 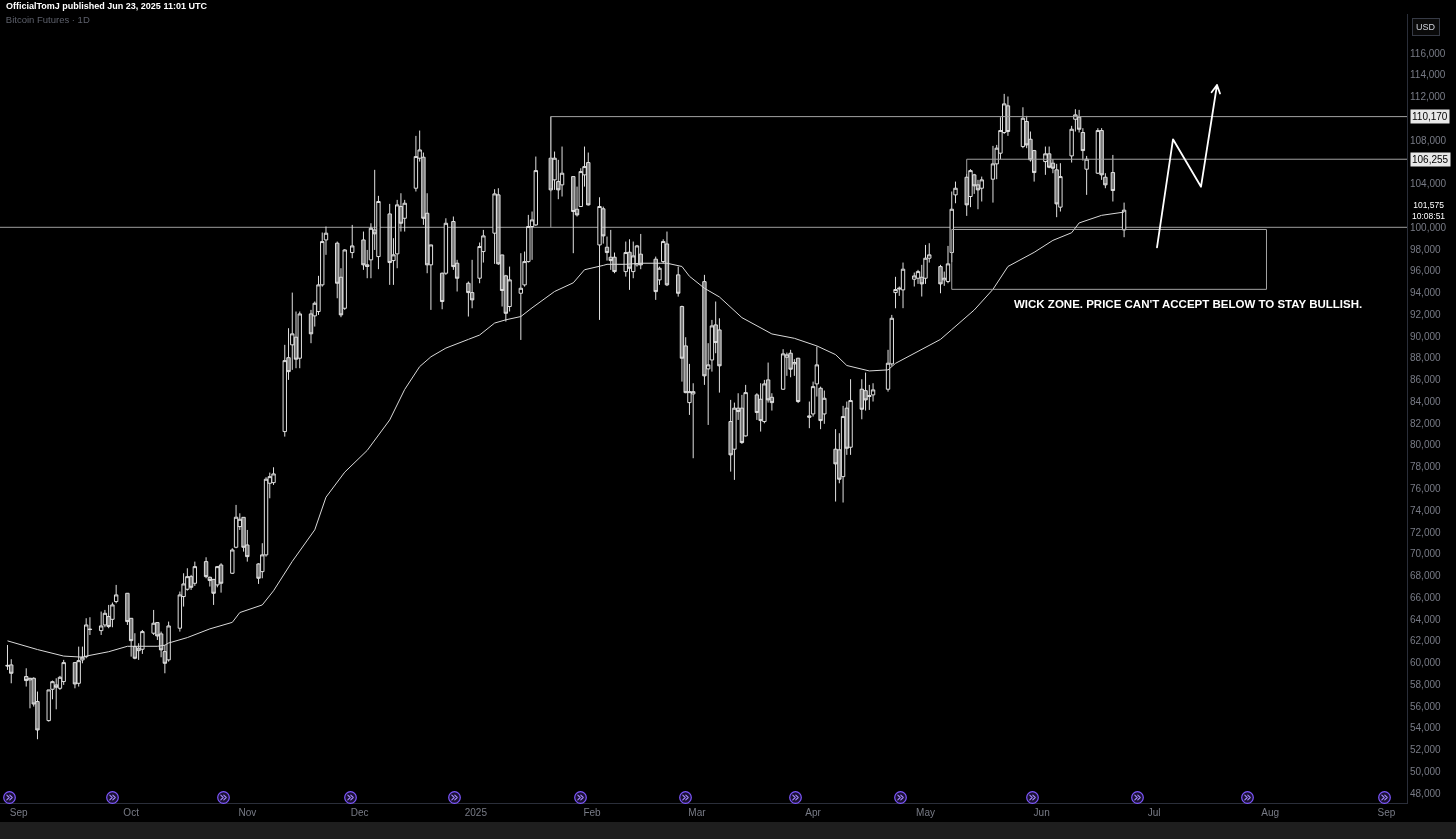 I want to click on y-tick-label: 104,000, so click(x=1428, y=184).